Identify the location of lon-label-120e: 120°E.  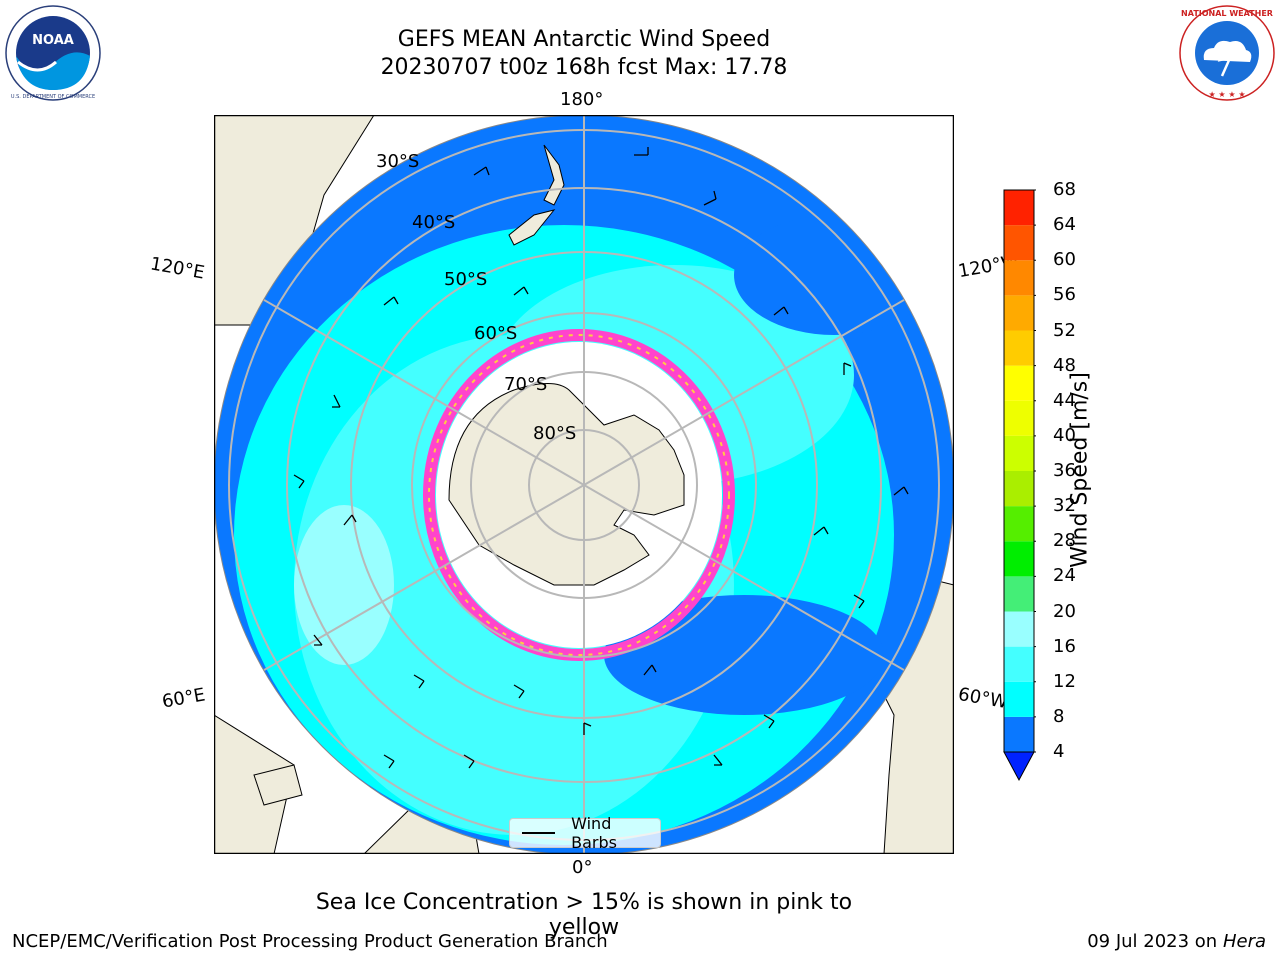
(177, 268).